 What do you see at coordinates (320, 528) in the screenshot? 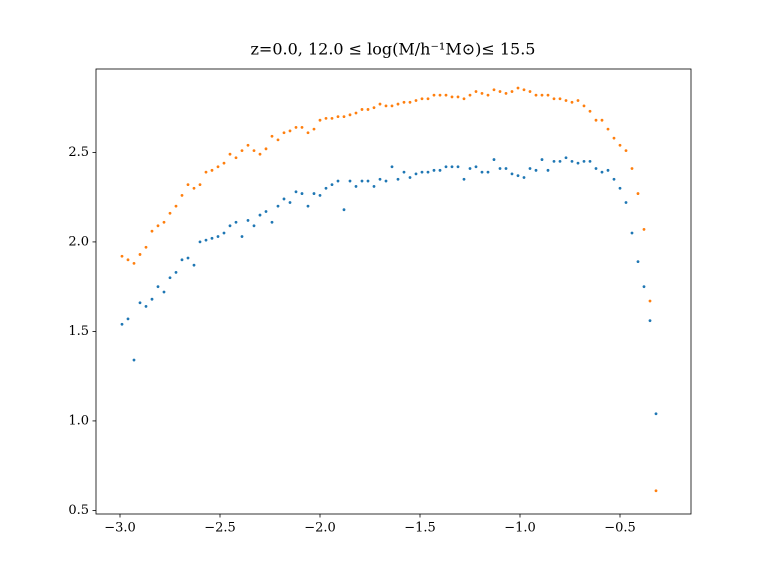
I see `x-tick-label: −2.0` at bounding box center [320, 528].